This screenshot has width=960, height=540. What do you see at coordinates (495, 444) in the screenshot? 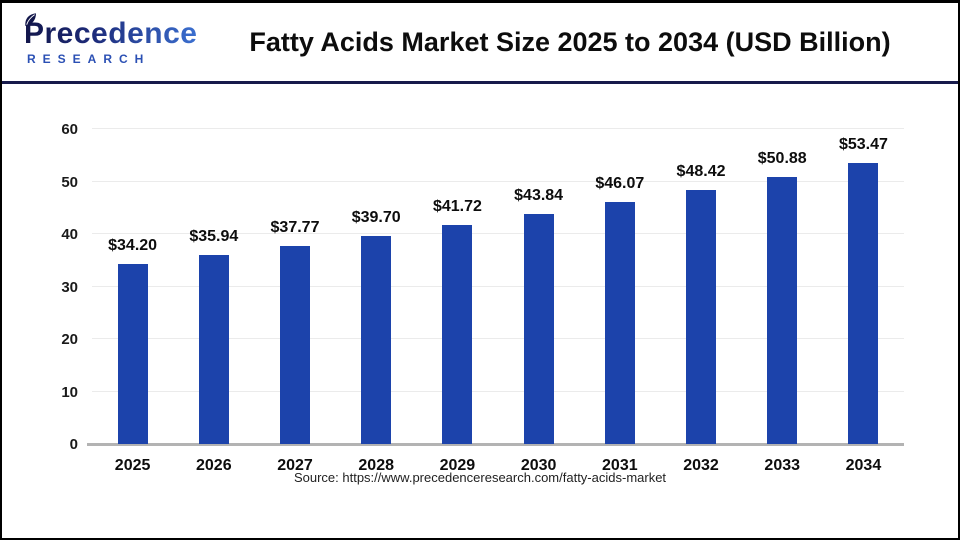
I see `x-axis-baseline` at bounding box center [495, 444].